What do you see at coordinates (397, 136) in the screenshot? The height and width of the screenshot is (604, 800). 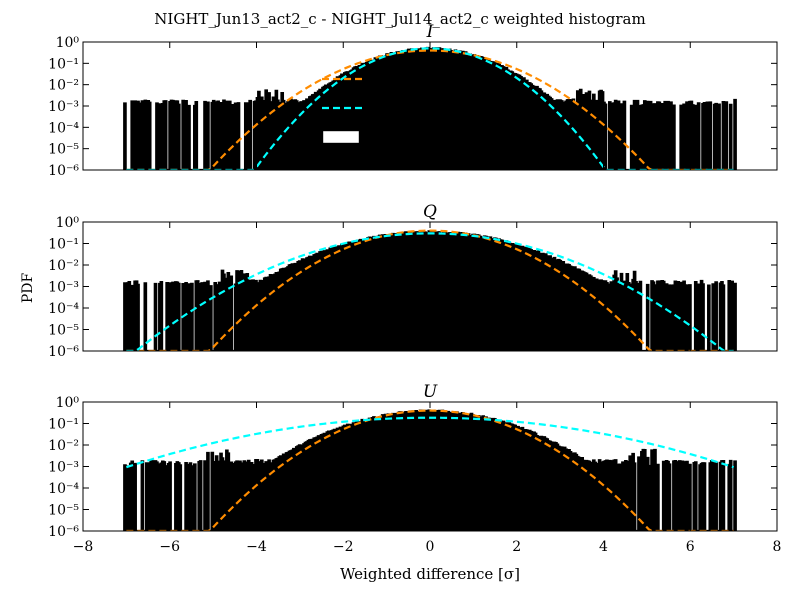 I see `legend-label: Data` at bounding box center [397, 136].